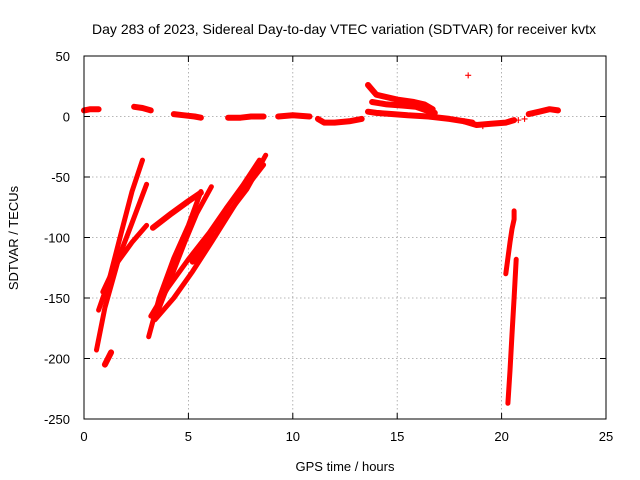  I want to click on x-tick-label: 5, so click(188, 436).